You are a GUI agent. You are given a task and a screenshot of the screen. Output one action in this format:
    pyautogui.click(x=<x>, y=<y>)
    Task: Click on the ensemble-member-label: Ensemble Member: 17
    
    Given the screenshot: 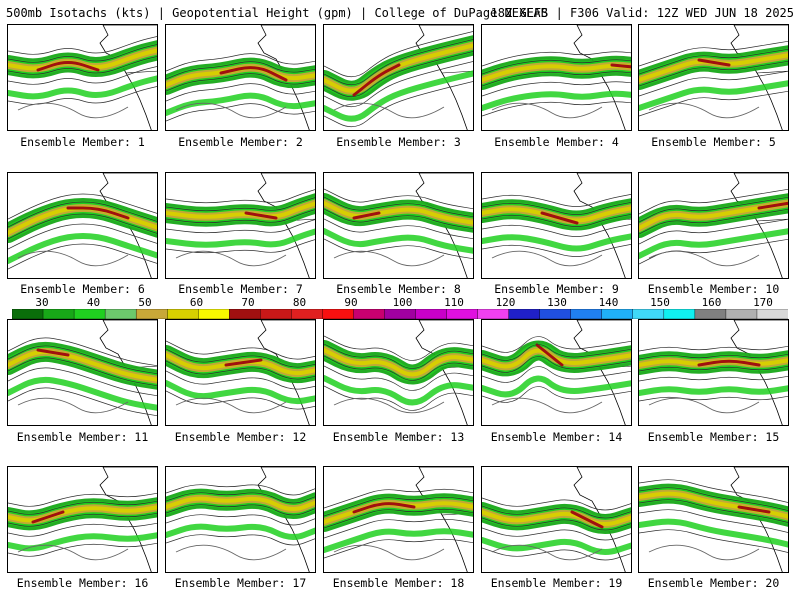 What is the action you would take?
    pyautogui.click(x=240, y=583)
    